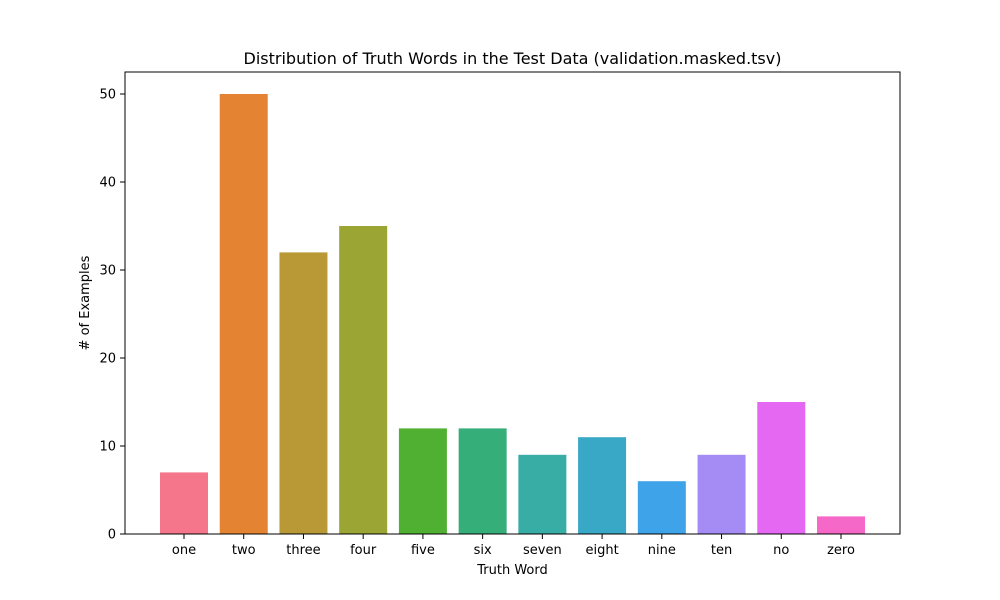 This screenshot has height=600, width=1000. What do you see at coordinates (781, 468) in the screenshot?
I see `bar-no` at bounding box center [781, 468].